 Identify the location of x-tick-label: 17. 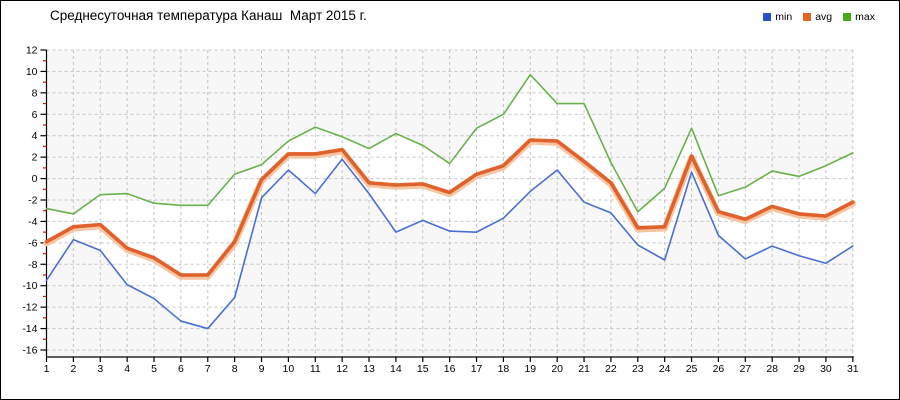
(477, 369).